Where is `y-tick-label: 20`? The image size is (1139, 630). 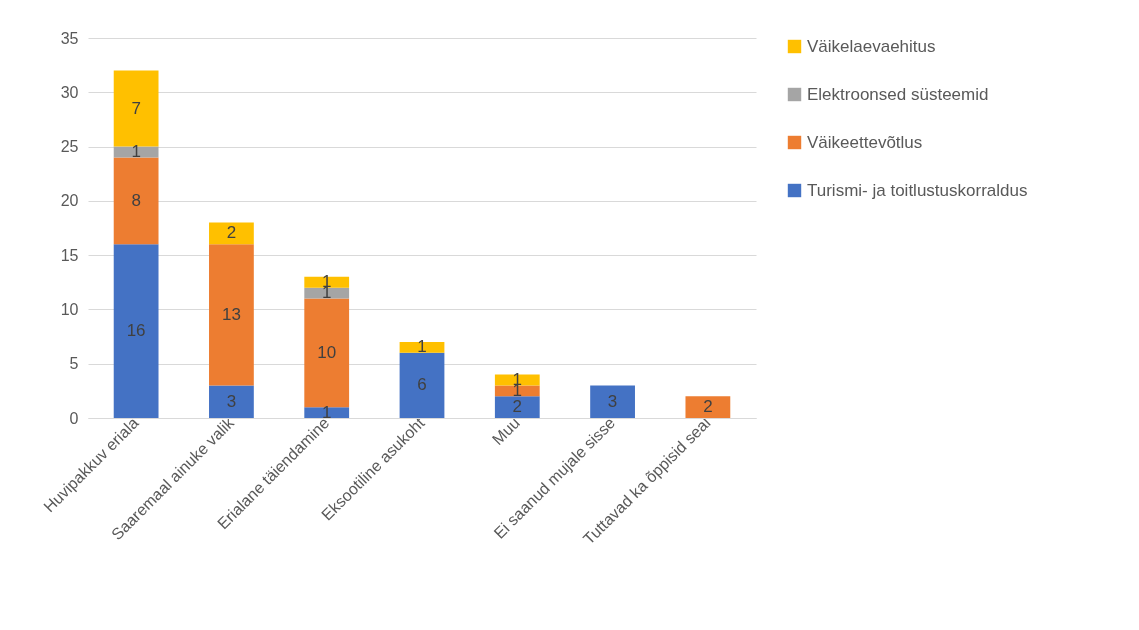
y-tick-label: 20 is located at coordinates (69, 201).